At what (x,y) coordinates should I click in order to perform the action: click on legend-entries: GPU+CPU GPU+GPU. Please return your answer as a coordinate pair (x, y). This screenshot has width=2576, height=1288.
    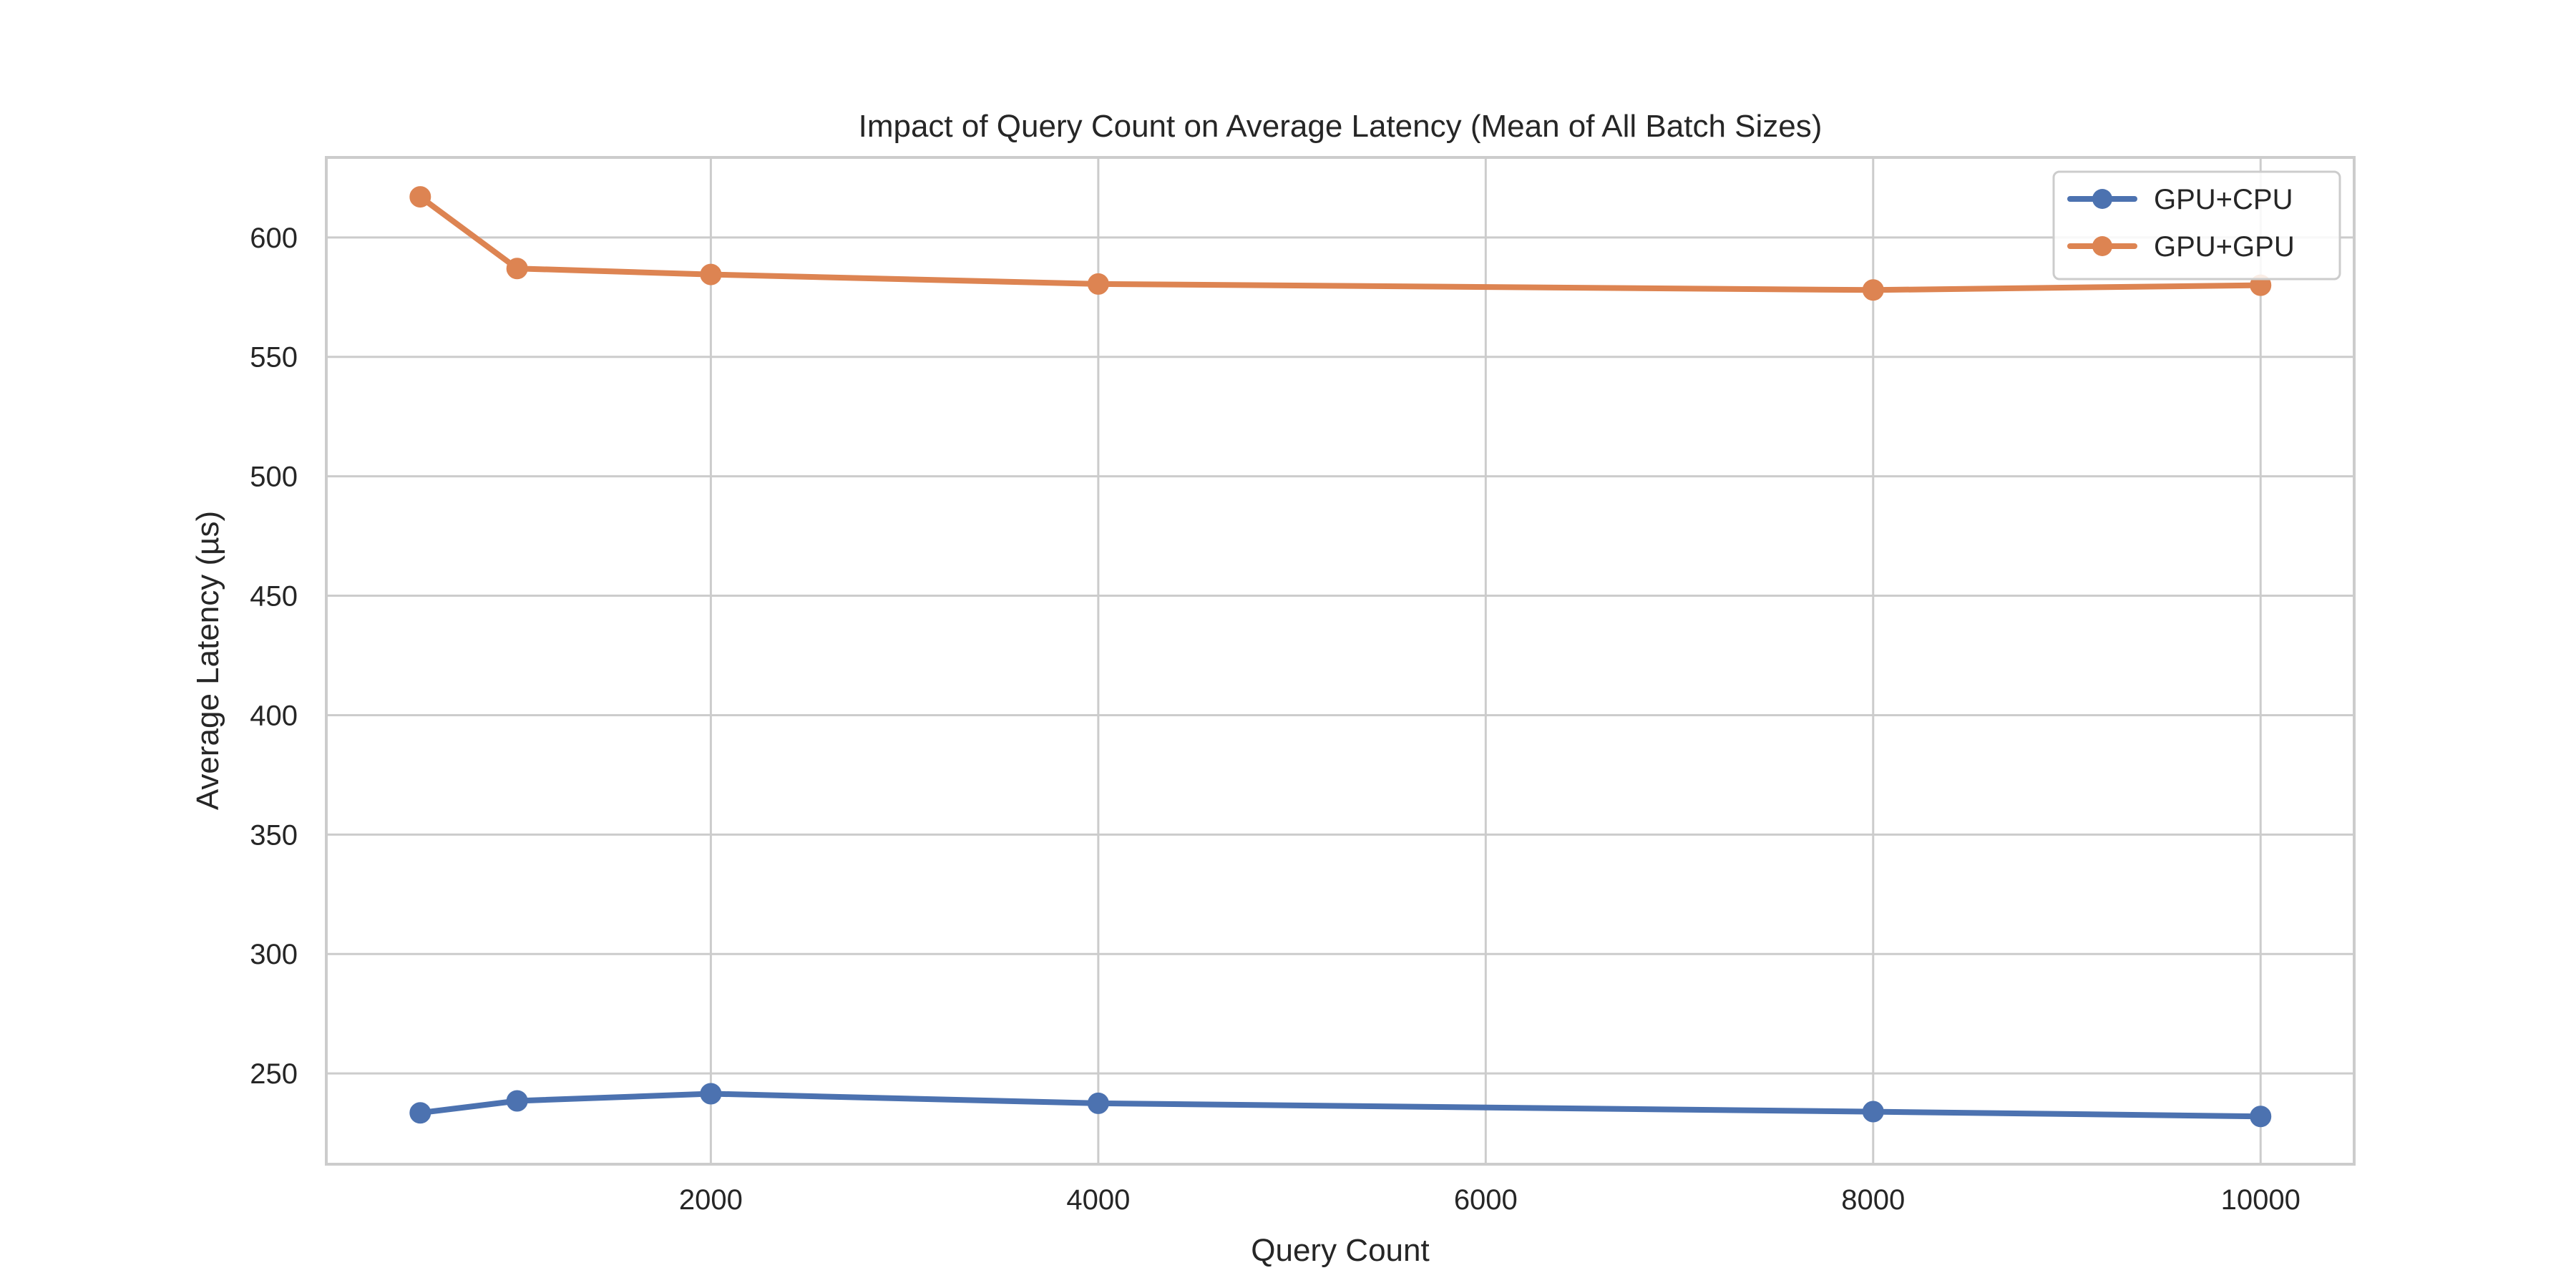
    Looking at the image, I should click on (2181, 223).